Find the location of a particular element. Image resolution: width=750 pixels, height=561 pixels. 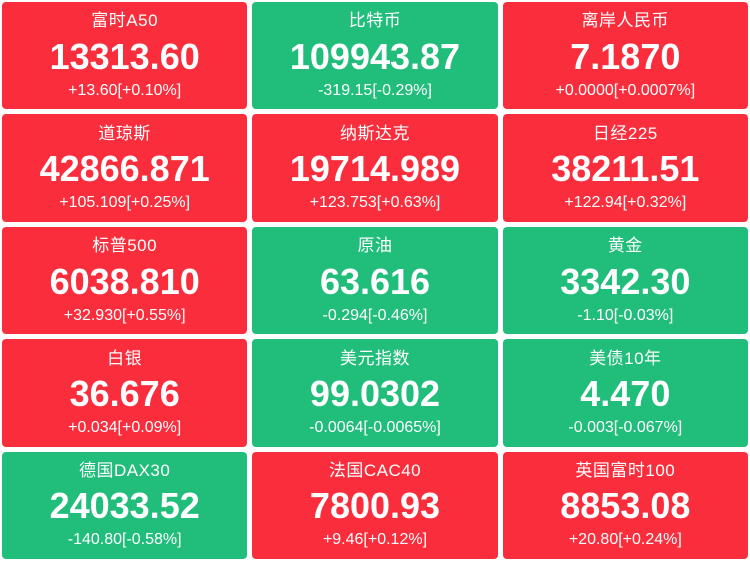

market-value: 19714.989 is located at coordinates (375, 169).